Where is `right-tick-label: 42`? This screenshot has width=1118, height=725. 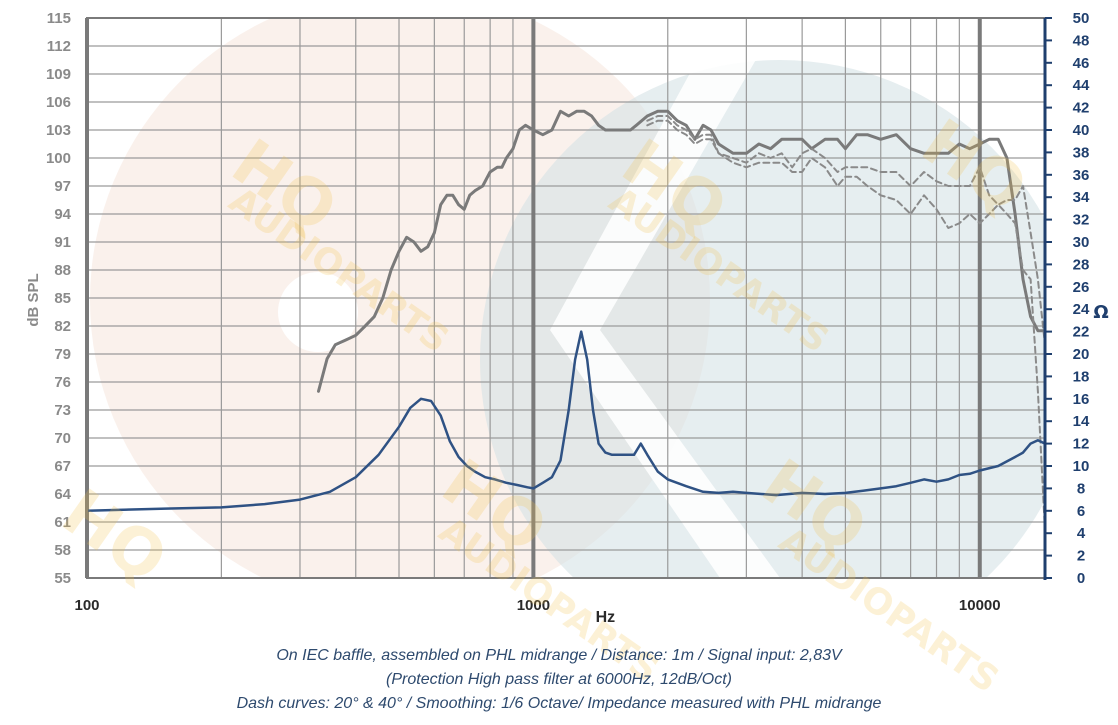
right-tick-label: 42 is located at coordinates (1081, 108).